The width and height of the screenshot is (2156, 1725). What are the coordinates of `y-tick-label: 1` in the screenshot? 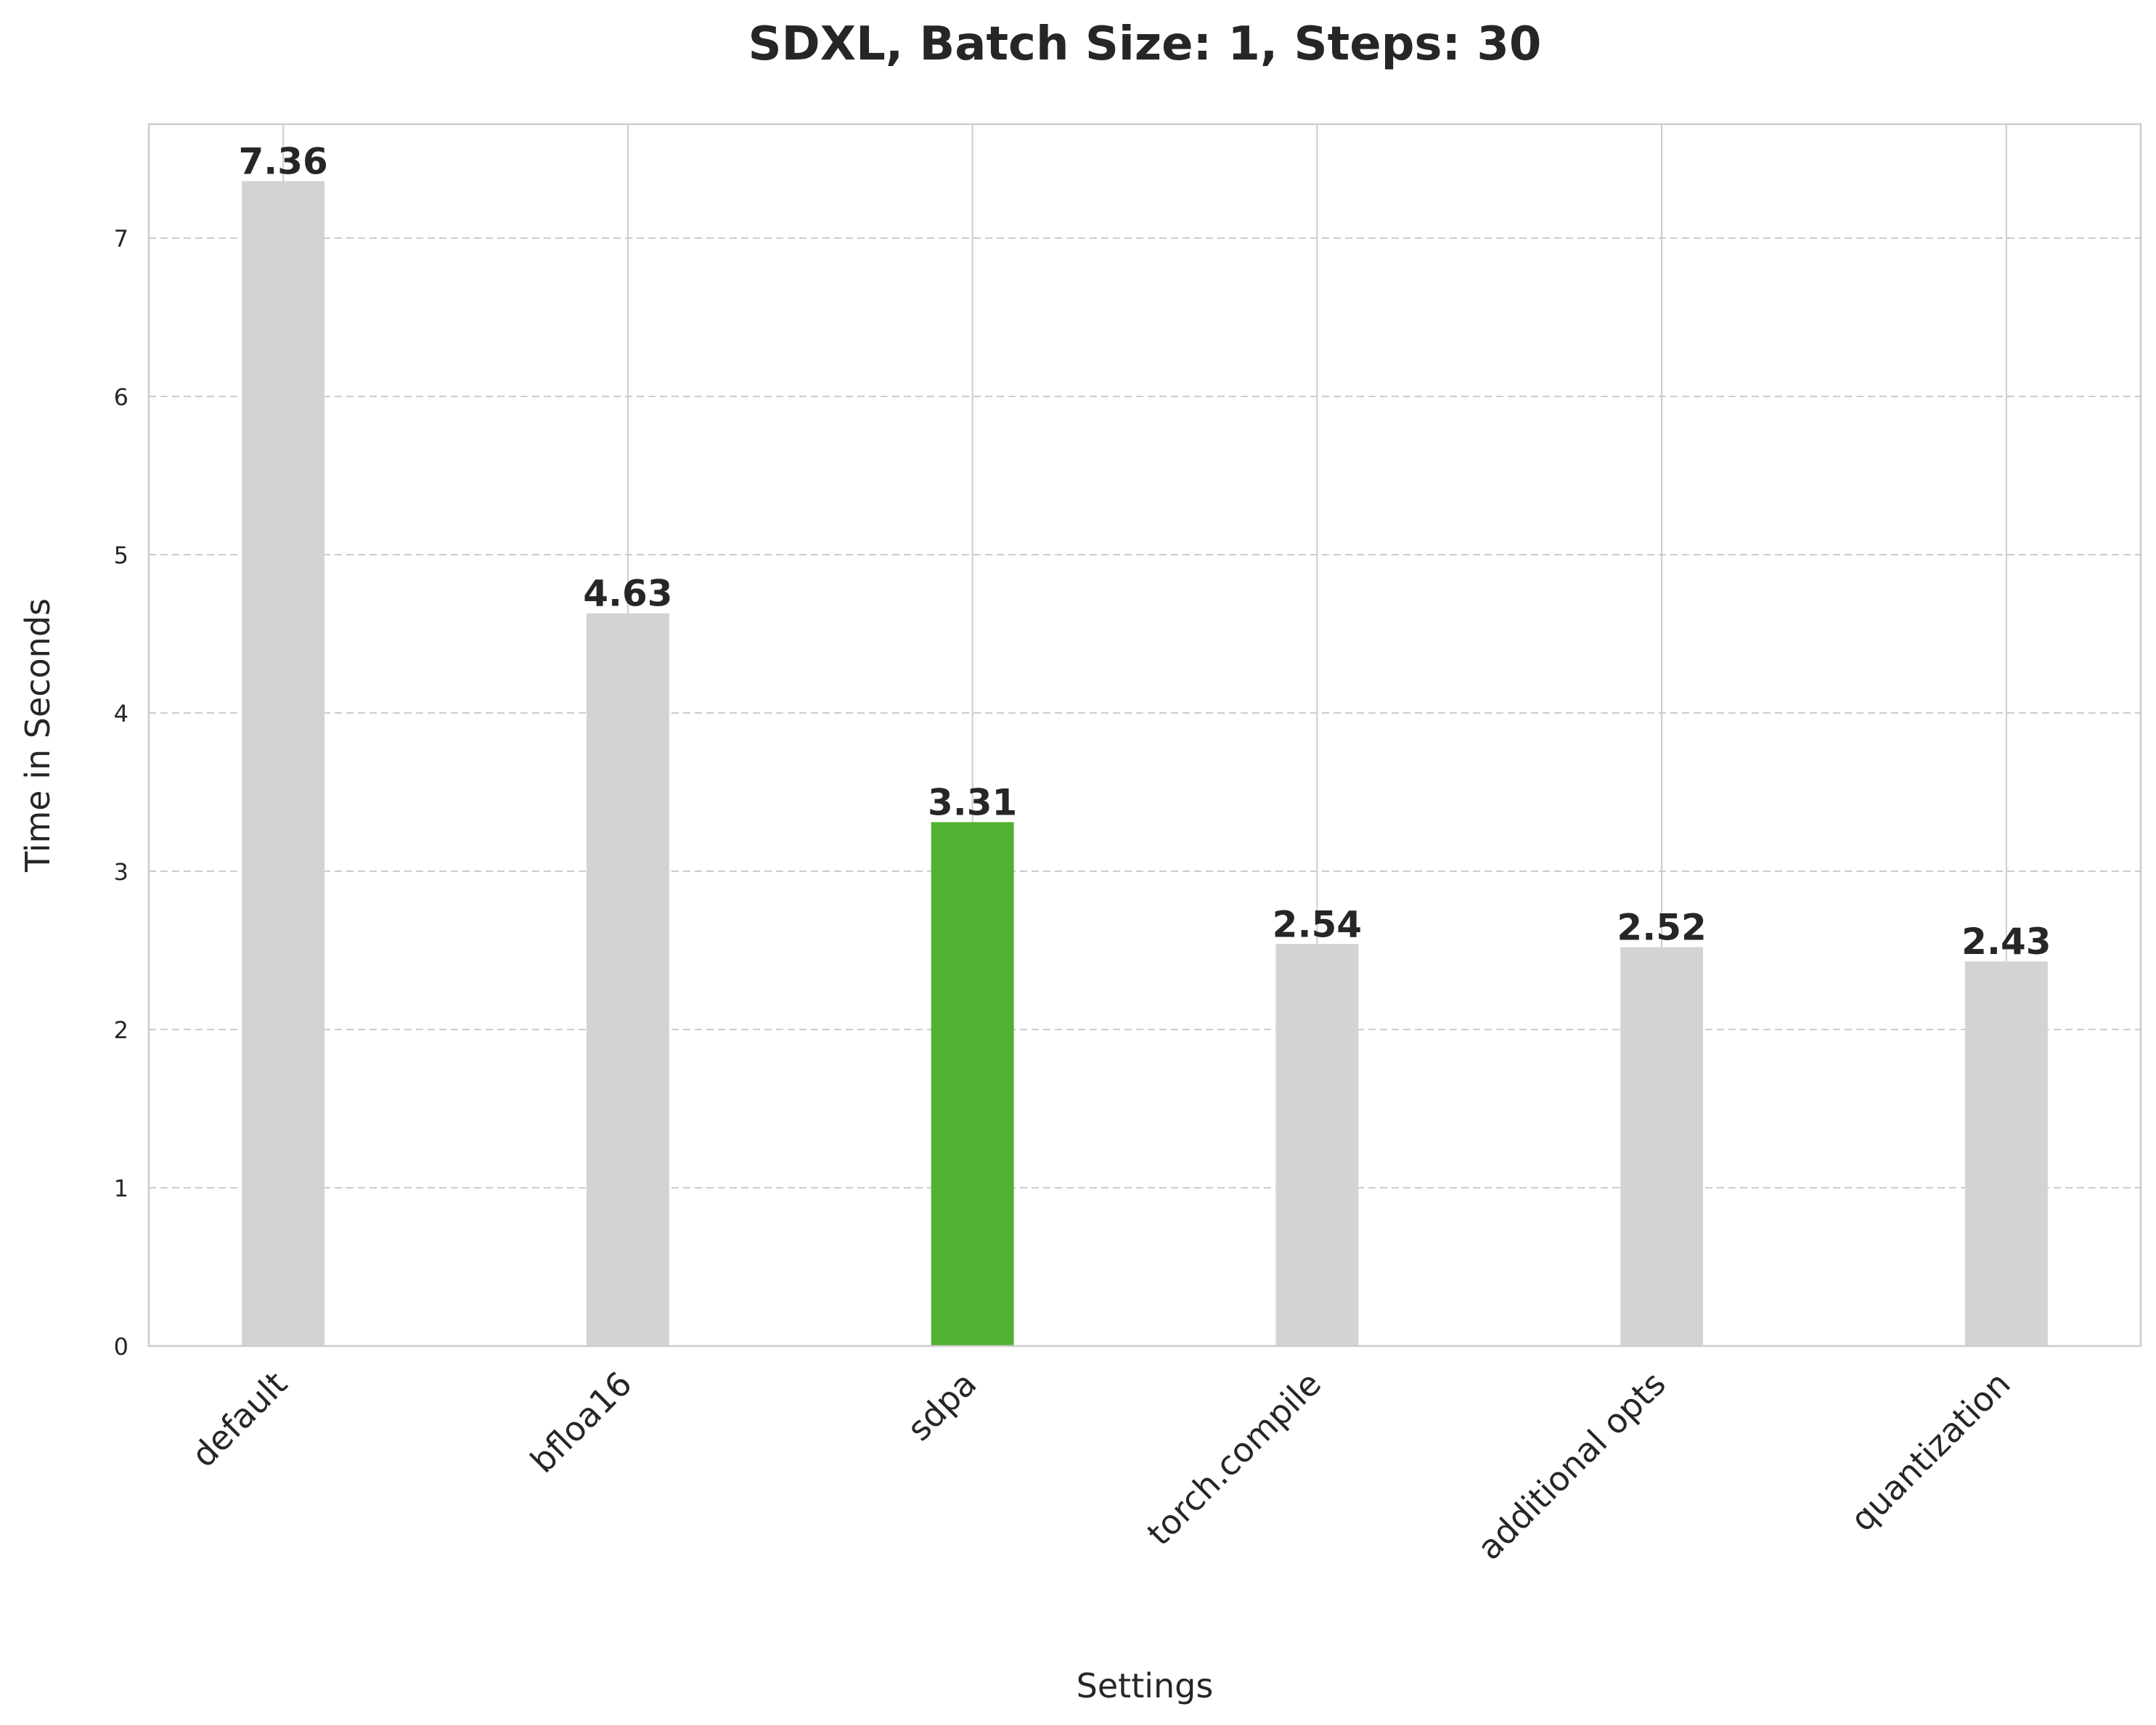 It's located at (121, 1188).